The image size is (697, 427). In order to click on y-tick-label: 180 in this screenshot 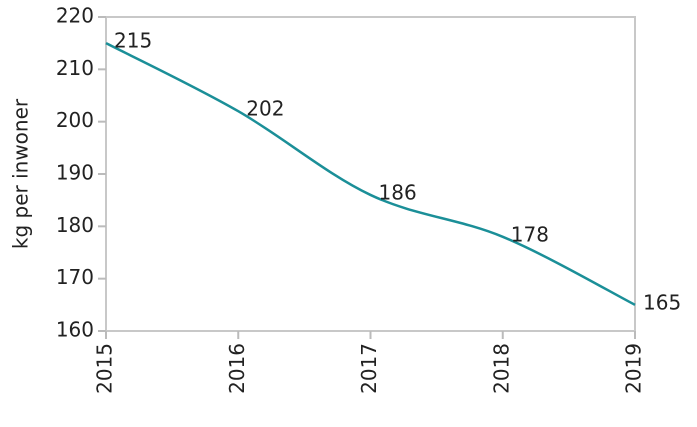, I will do `click(75, 225)`.